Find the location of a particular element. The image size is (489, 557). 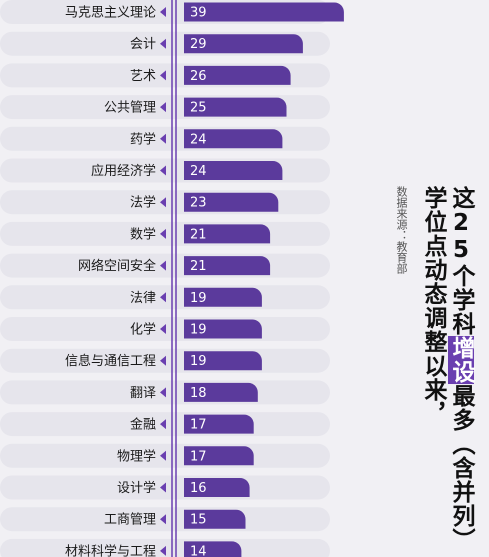

value-label: 25 is located at coordinates (198, 108).